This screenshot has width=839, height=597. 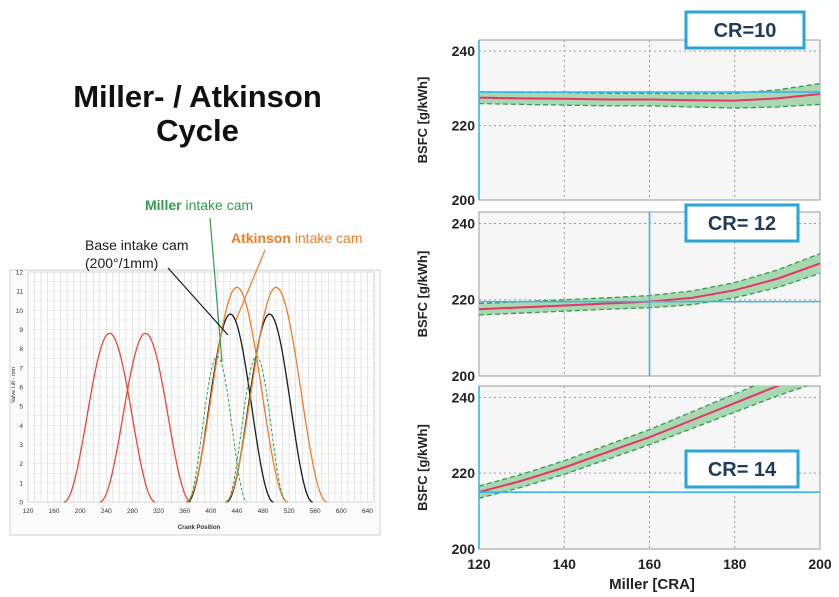 What do you see at coordinates (163, 205) in the screenshot?
I see `miller-callout-bold: Miller` at bounding box center [163, 205].